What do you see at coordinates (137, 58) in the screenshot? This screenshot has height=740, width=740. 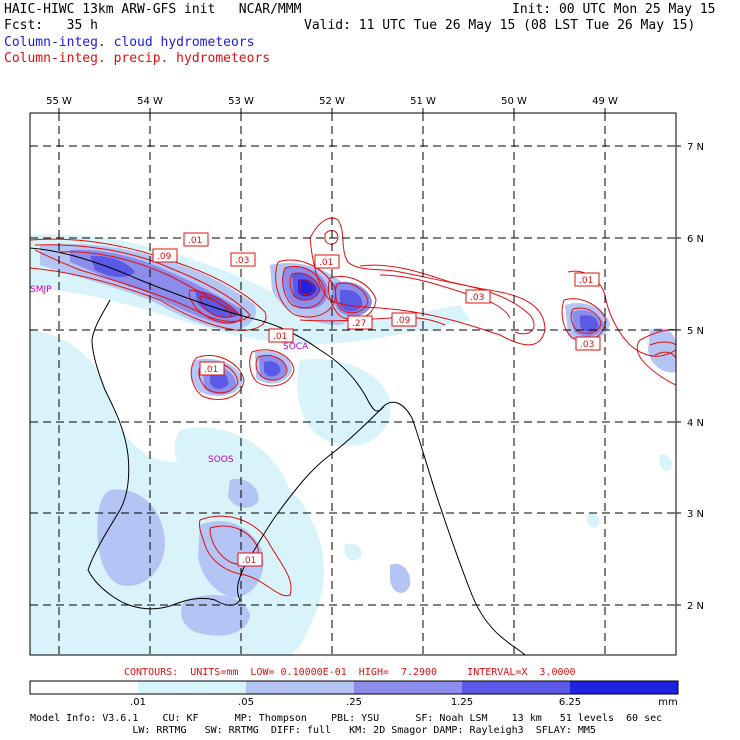 I see `field-precip-label: Column-integ. precip. hydrometeors` at bounding box center [137, 58].